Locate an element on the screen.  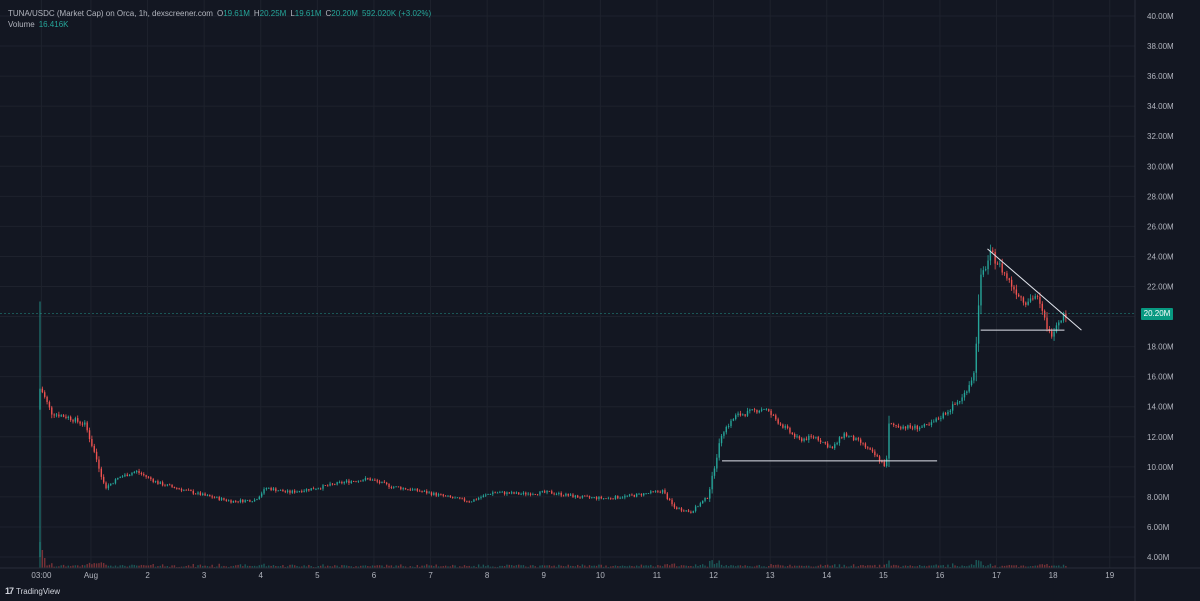
x-tick-label: 18 is located at coordinates (1053, 575).